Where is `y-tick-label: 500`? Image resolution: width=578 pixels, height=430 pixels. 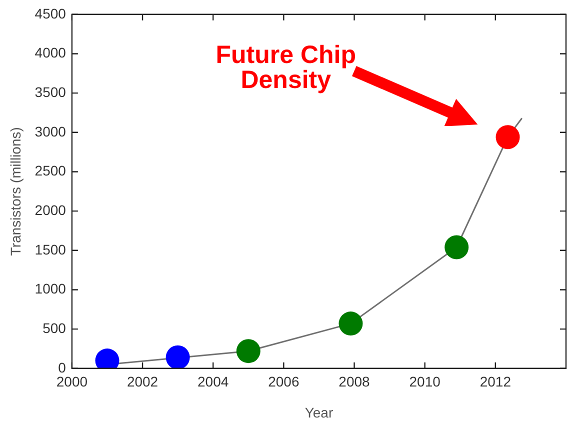 y-tick-label: 500 is located at coordinates (54, 328).